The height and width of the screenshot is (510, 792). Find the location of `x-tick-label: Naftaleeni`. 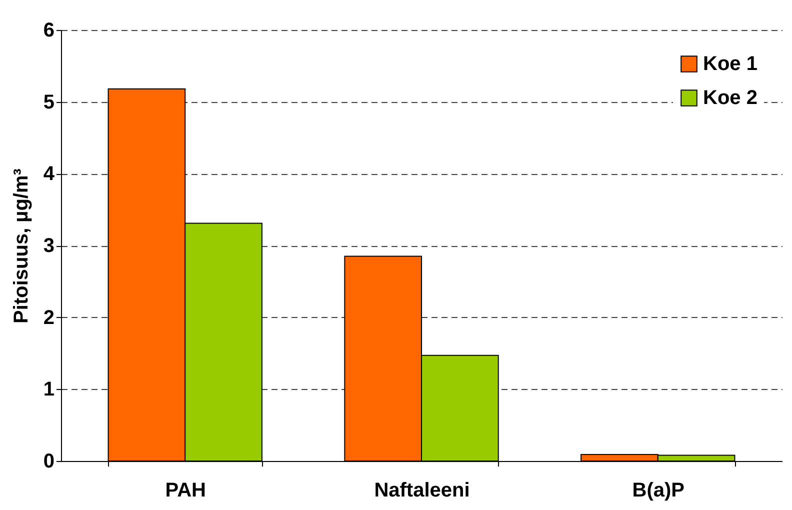

x-tick-label: Naftaleeni is located at coordinates (422, 491).